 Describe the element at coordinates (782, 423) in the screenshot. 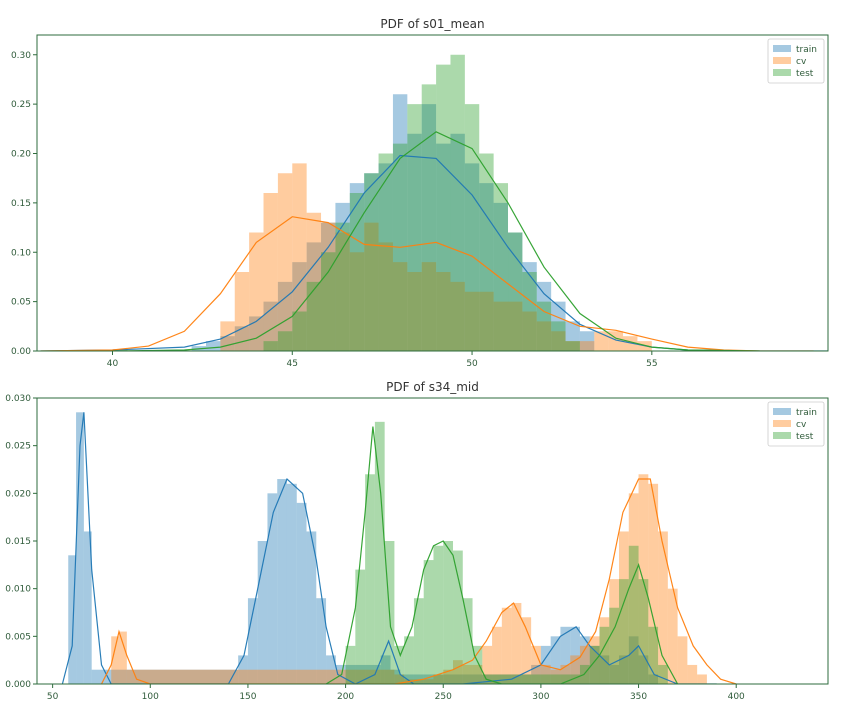

I see `legend-swatch-cv` at that location.